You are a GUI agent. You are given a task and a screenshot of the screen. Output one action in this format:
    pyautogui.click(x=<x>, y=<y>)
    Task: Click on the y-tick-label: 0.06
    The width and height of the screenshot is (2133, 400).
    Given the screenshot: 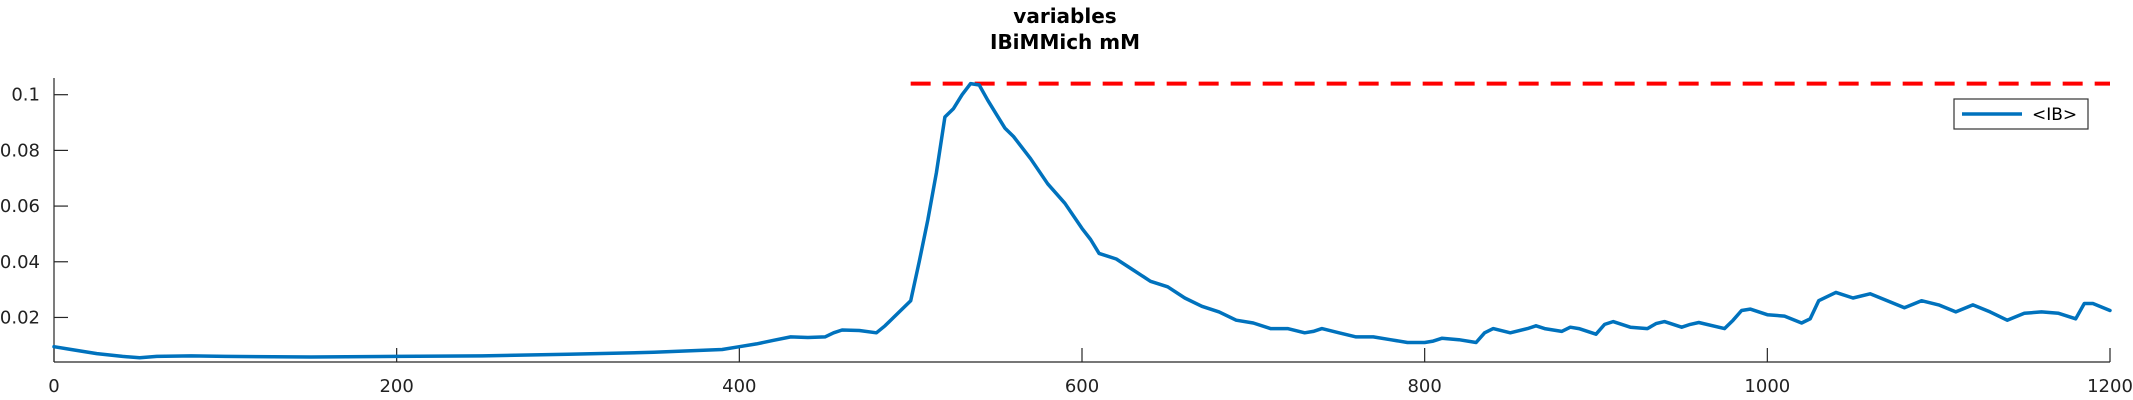 What is the action you would take?
    pyautogui.click(x=20, y=206)
    